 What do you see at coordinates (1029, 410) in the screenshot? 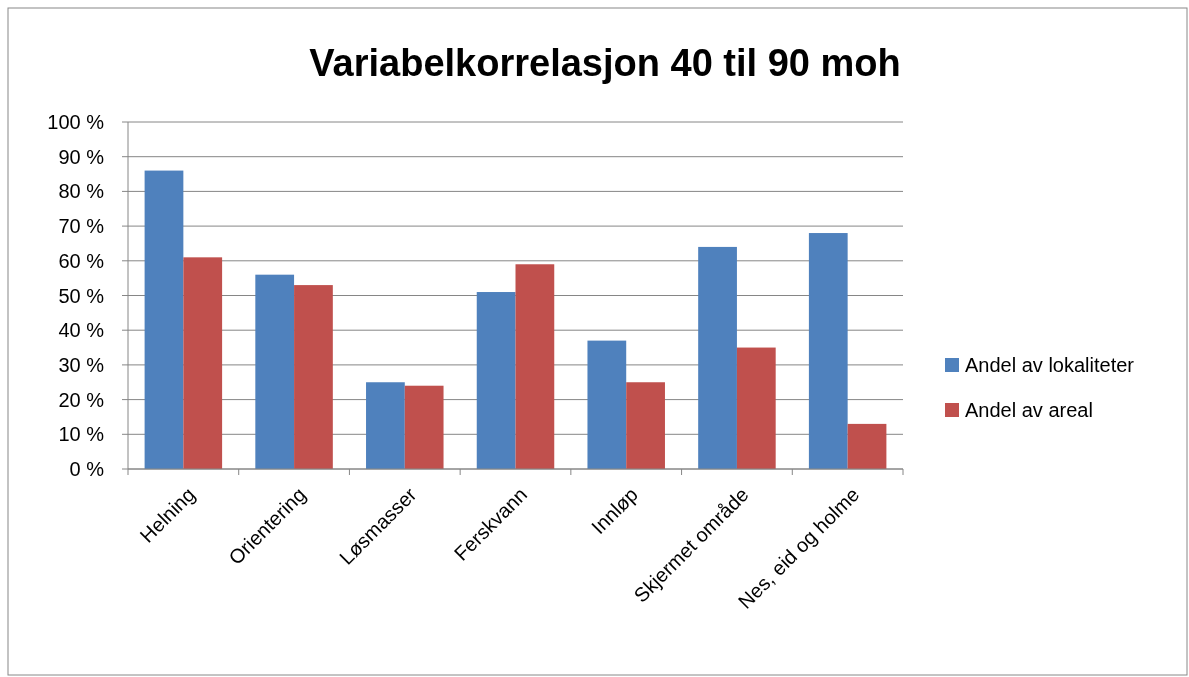
I see `legend-label: Andel av areal` at bounding box center [1029, 410].